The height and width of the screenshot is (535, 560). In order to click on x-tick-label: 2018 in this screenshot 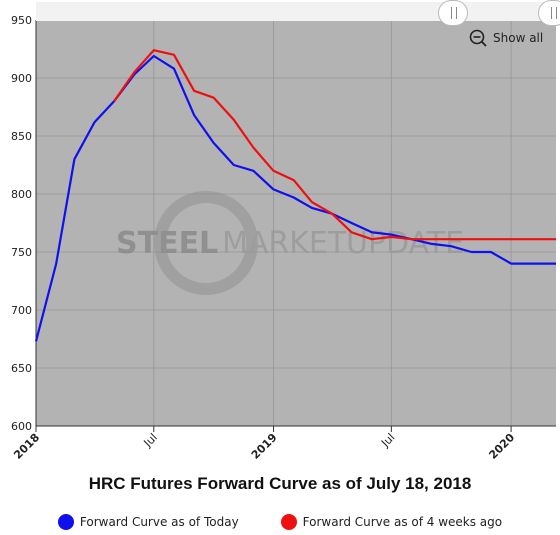, I will do `click(26, 446)`.